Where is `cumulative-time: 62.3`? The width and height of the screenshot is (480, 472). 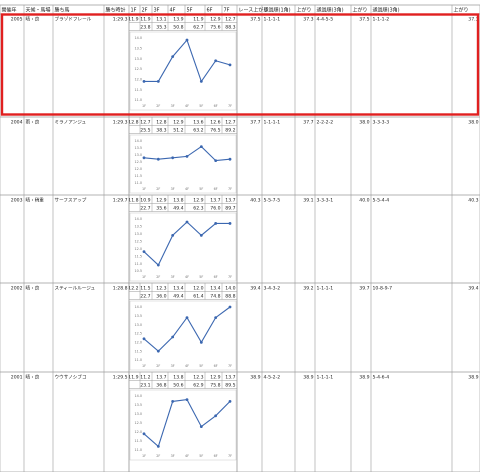 cumulative-time: 62.3 is located at coordinates (198, 209).